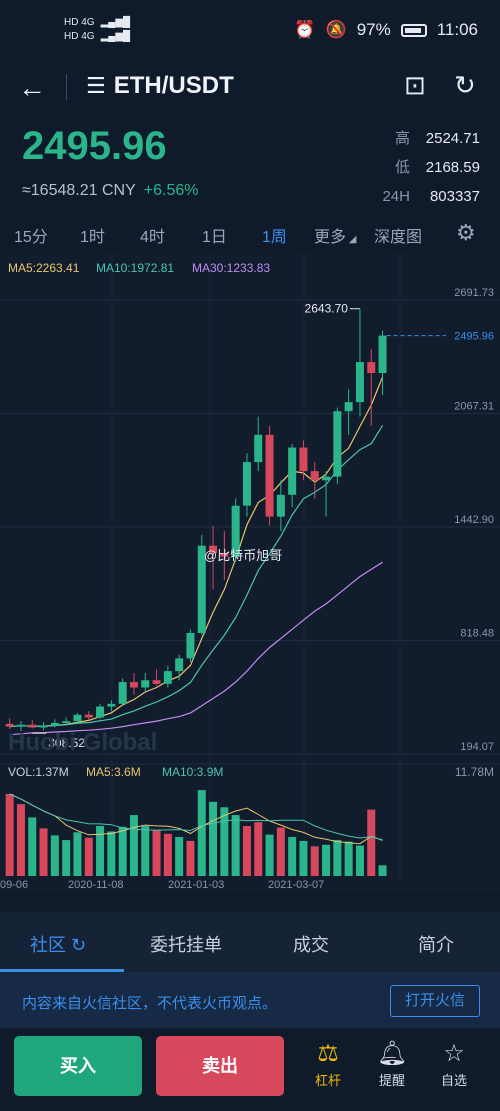  What do you see at coordinates (477, 634) in the screenshot?
I see `y-tick-label: 818.48` at bounding box center [477, 634].